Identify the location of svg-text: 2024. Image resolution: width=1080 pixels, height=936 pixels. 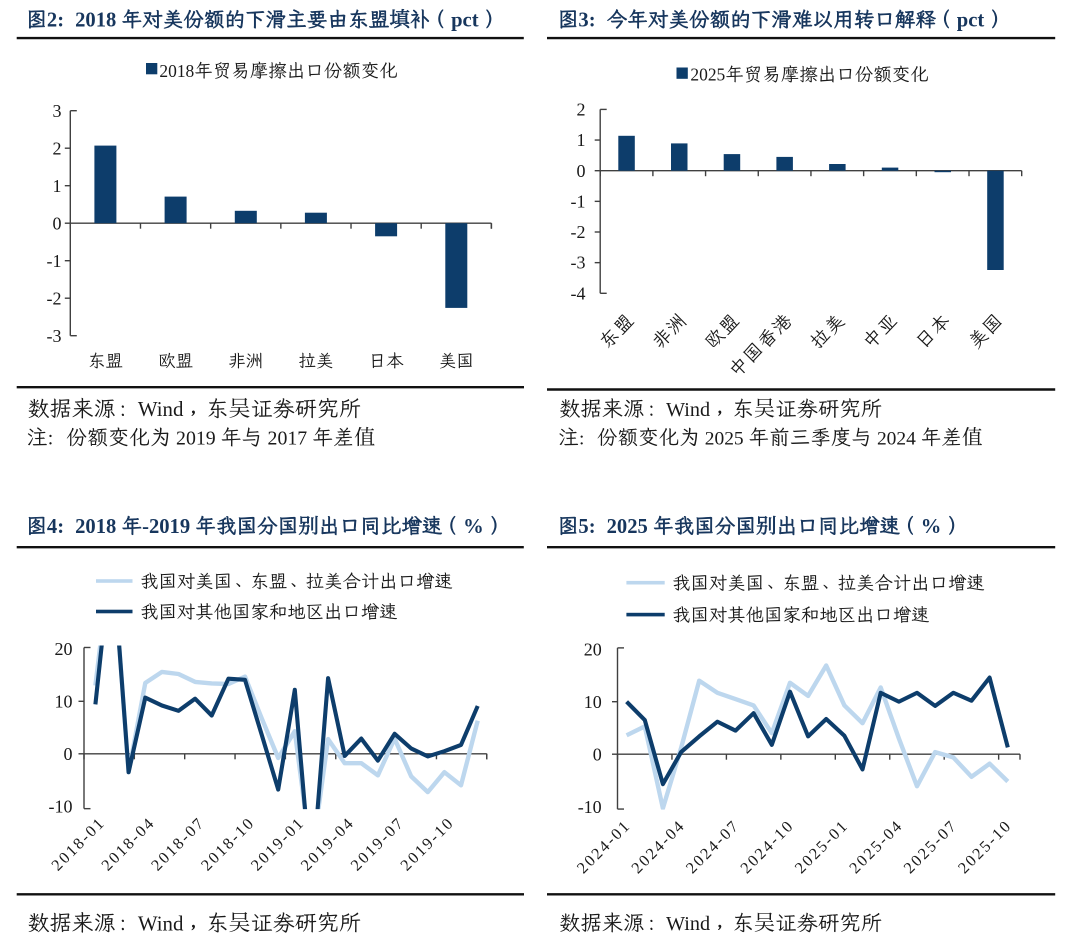
(896, 438).